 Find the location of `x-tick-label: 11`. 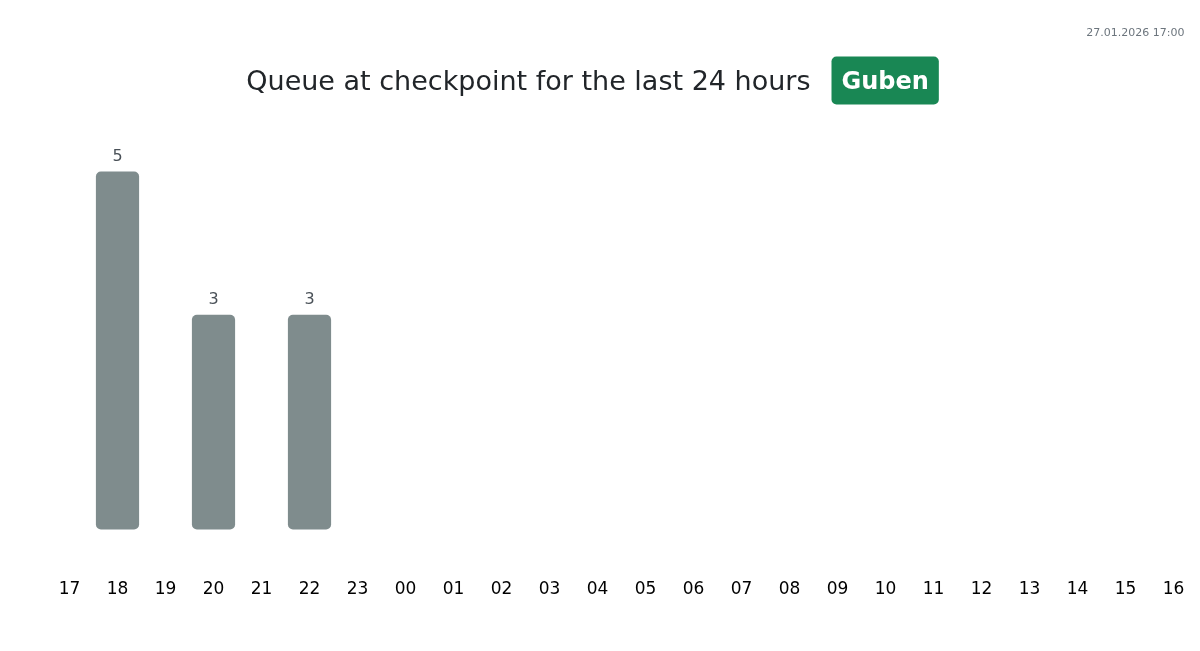

x-tick-label: 11 is located at coordinates (933, 587).